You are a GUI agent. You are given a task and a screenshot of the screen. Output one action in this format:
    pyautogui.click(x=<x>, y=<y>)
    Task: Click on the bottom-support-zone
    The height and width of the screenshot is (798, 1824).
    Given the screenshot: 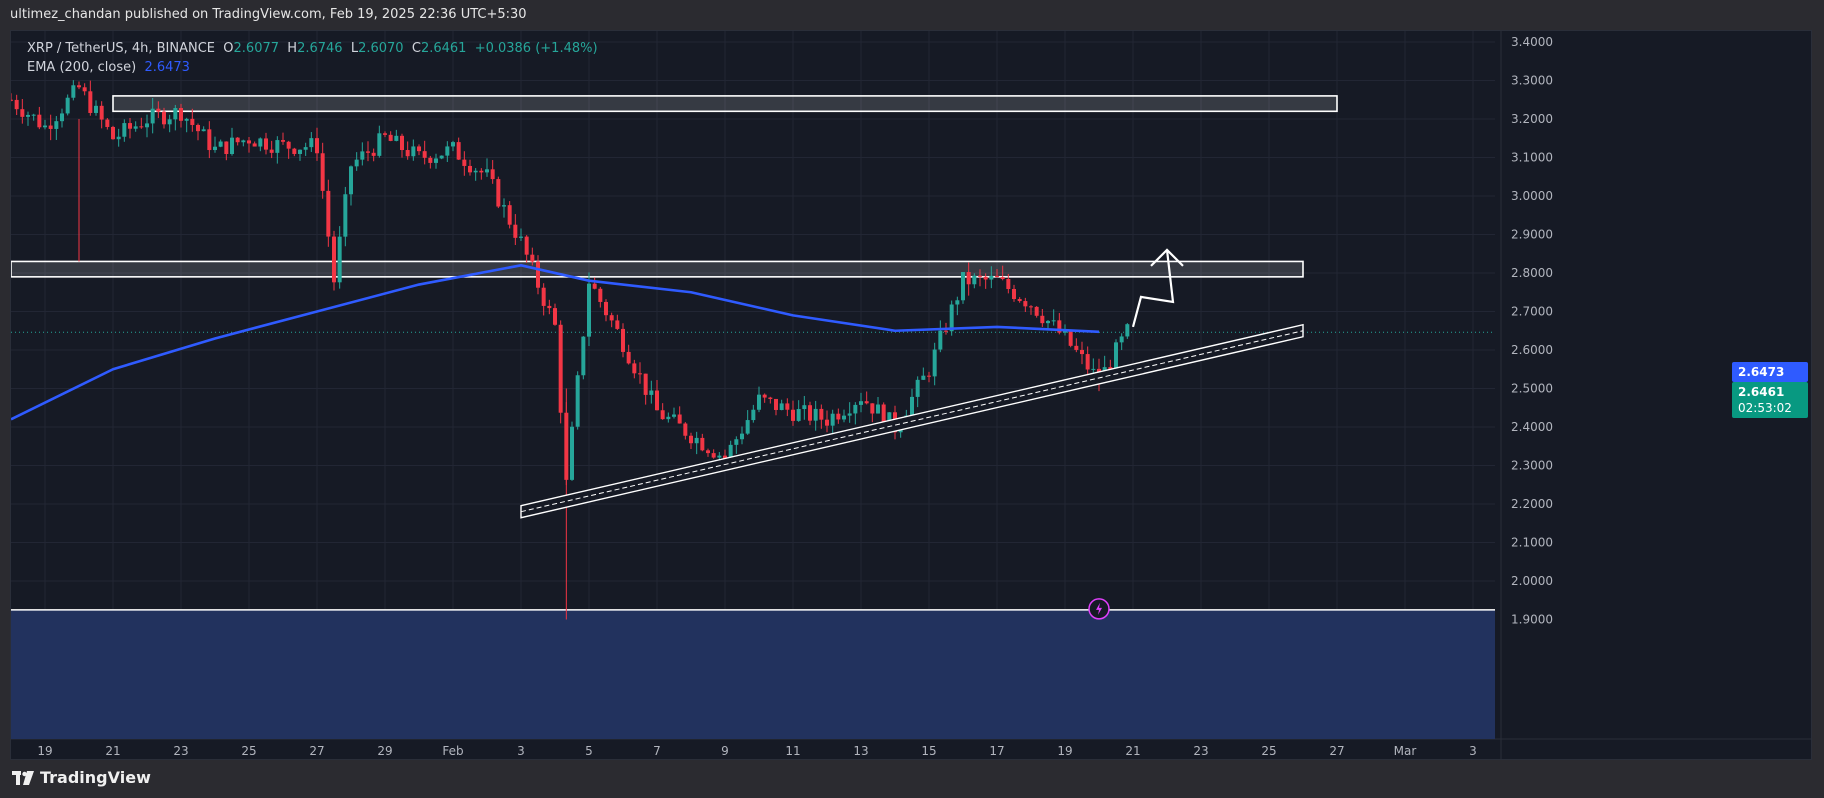 What is the action you would take?
    pyautogui.click(x=753, y=674)
    